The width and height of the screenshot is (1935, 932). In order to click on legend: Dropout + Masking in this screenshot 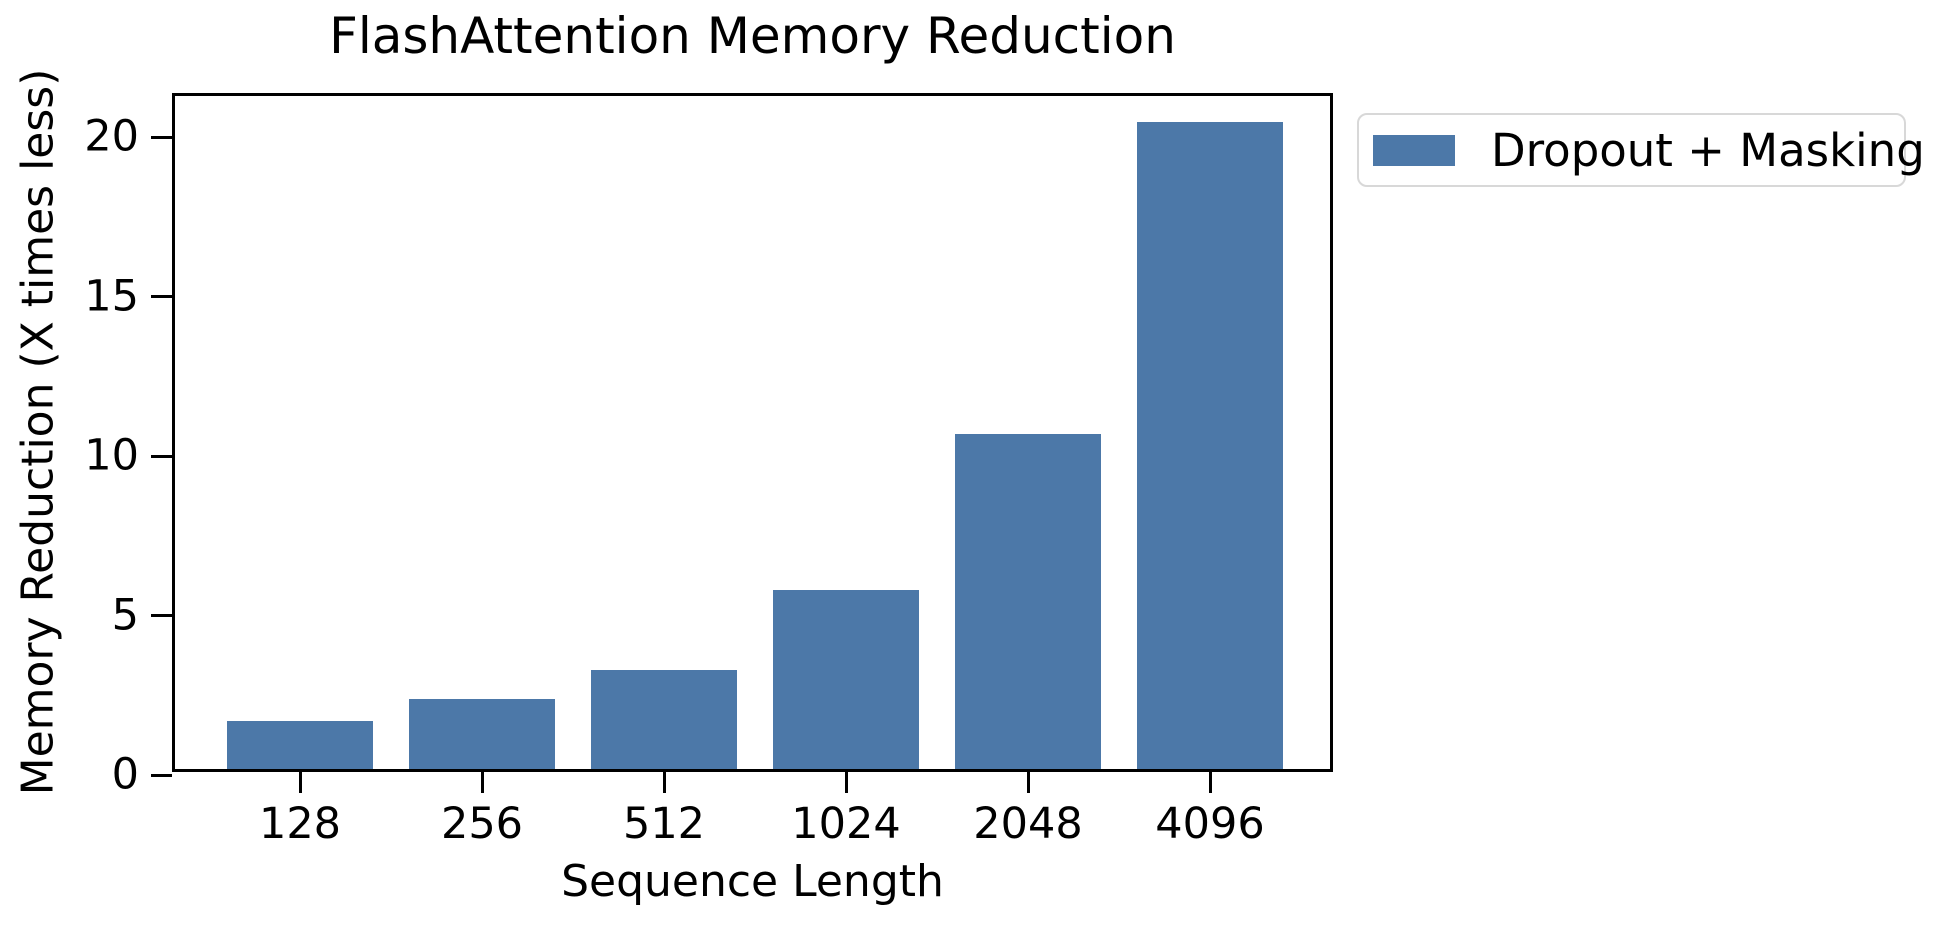, I will do `click(1641, 150)`.